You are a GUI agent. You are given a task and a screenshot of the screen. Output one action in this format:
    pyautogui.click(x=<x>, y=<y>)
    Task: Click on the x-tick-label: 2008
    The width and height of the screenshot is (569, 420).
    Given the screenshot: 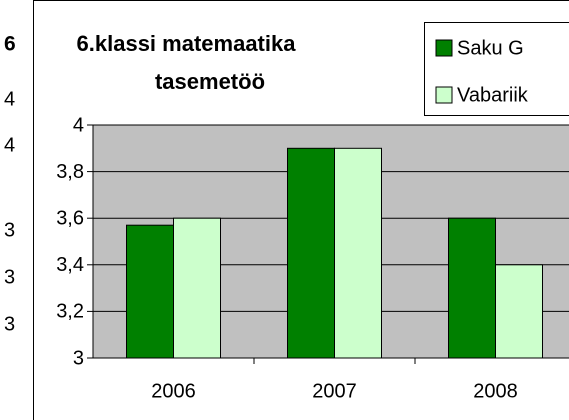 What is the action you would take?
    pyautogui.click(x=495, y=391)
    